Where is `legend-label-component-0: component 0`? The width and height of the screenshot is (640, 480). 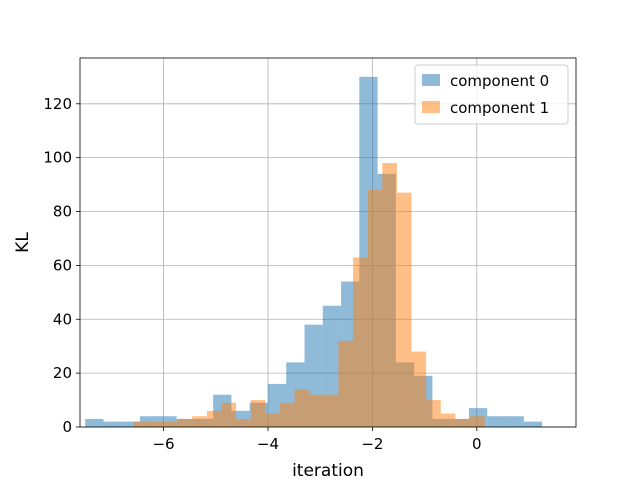 legend-label-component-0: component 0 is located at coordinates (499, 81).